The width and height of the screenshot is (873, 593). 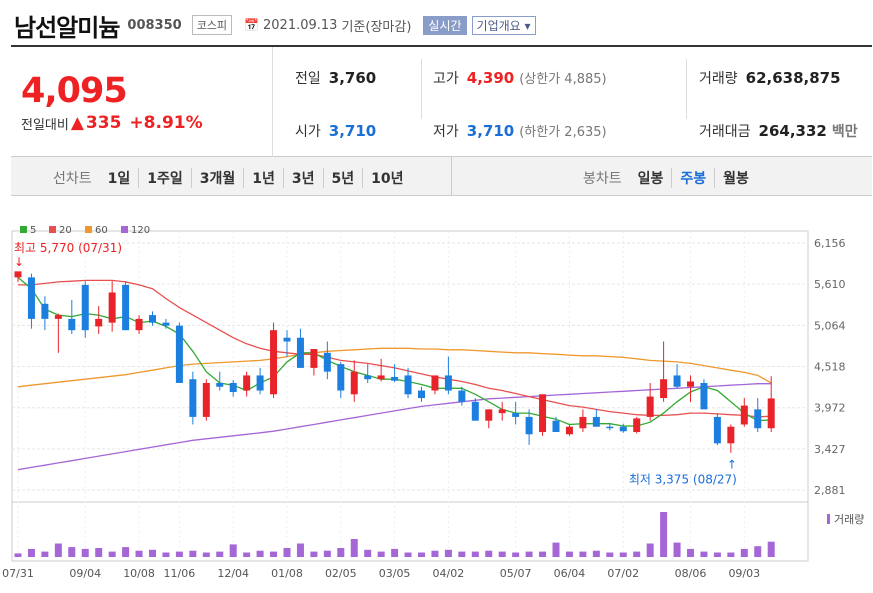 What do you see at coordinates (830, 408) in the screenshot?
I see `y-tick-label: 3,972` at bounding box center [830, 408].